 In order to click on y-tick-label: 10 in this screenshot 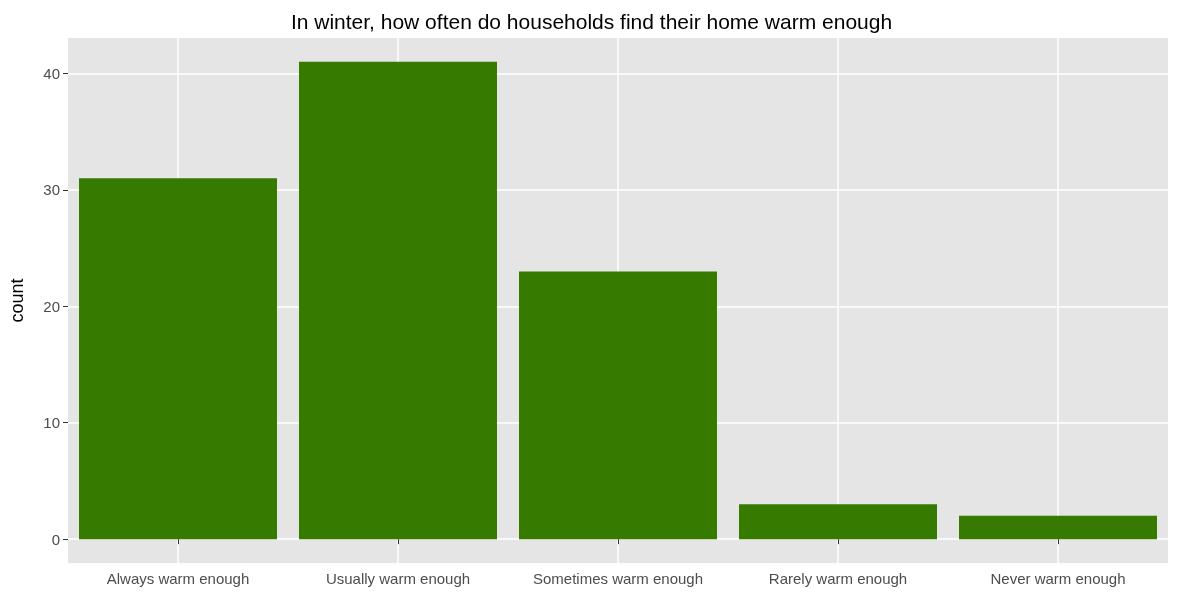, I will do `click(51, 423)`.